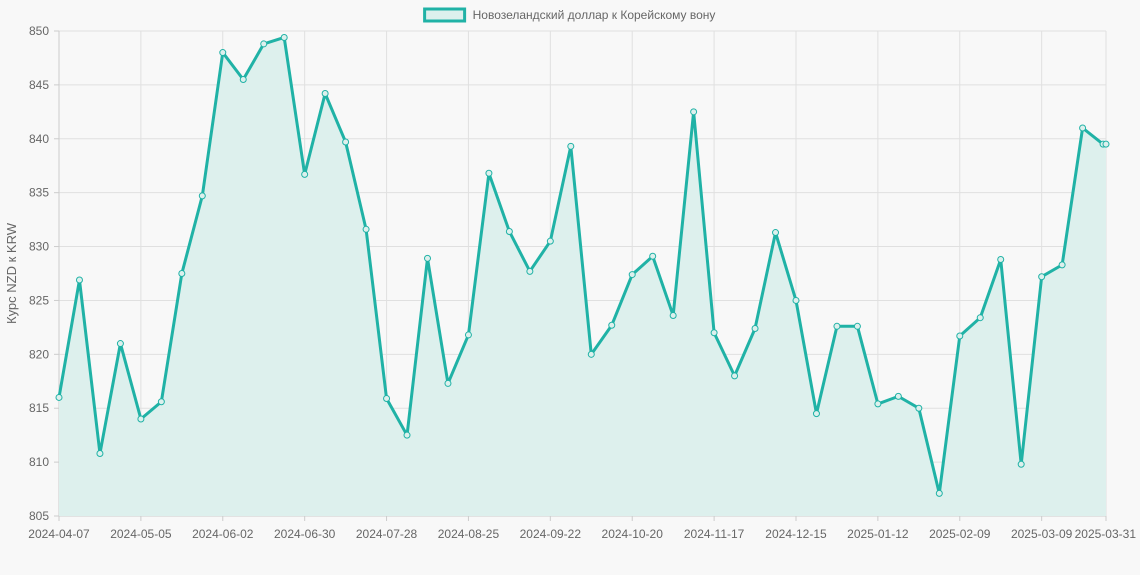 The width and height of the screenshot is (1140, 575). What do you see at coordinates (39, 354) in the screenshot?
I see `y-tick-label: 820` at bounding box center [39, 354].